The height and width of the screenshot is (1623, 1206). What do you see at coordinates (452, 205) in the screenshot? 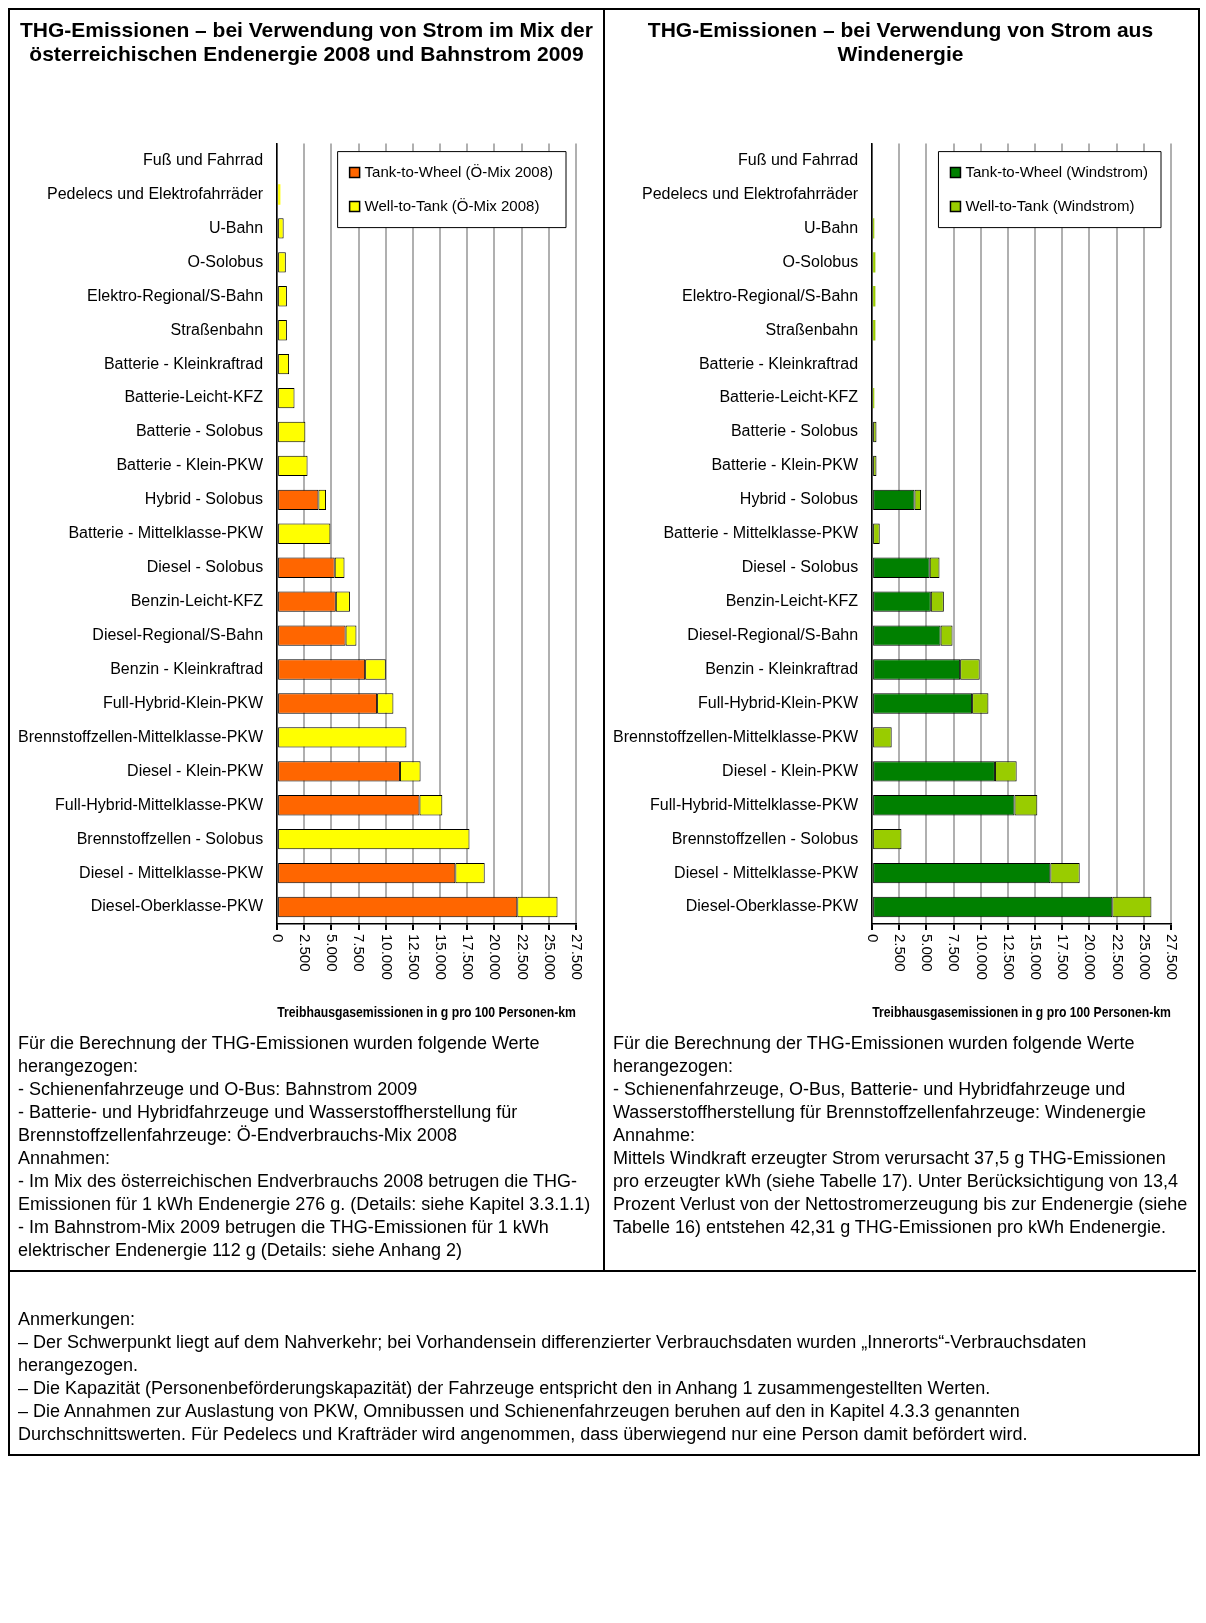
I see `legend-label: Well-to-Tank (Ö-Mix 2008)` at bounding box center [452, 205].